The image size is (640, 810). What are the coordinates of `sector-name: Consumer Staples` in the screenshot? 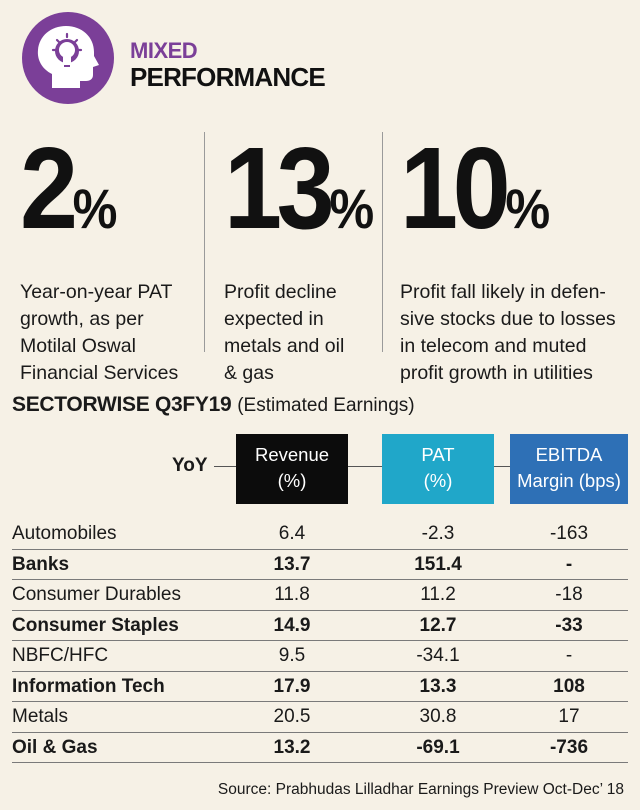 It's located at (95, 625).